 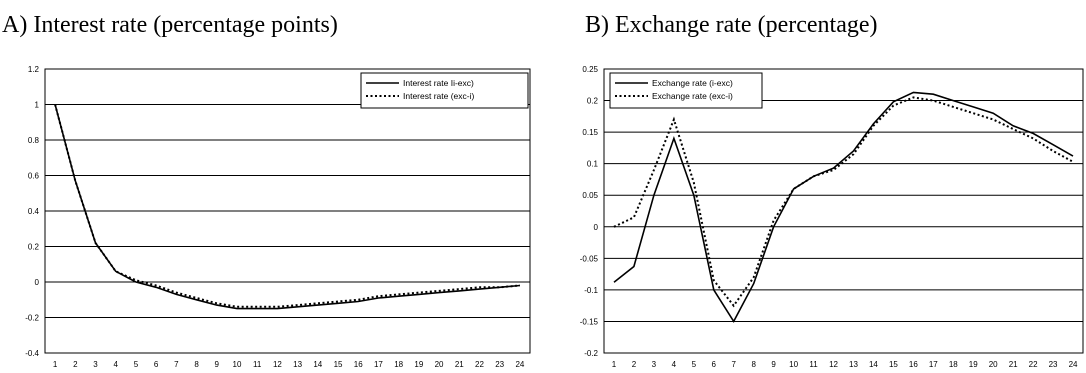 I want to click on y-tick-label: 1, so click(x=37, y=105).